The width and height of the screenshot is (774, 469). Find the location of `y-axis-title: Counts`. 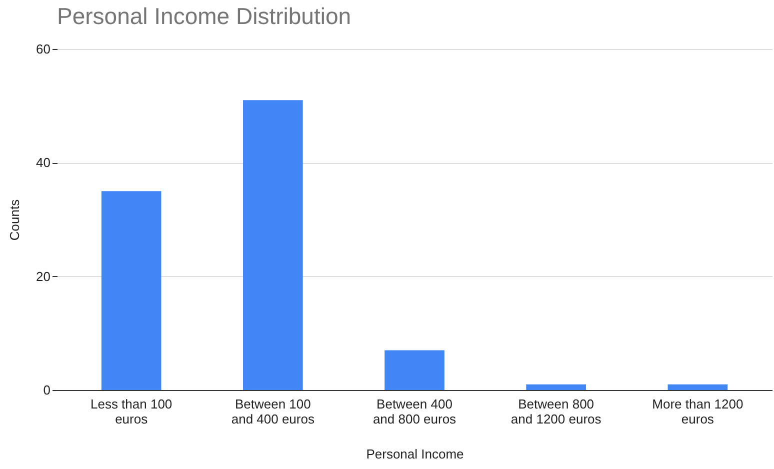

y-axis-title: Counts is located at coordinates (14, 219).